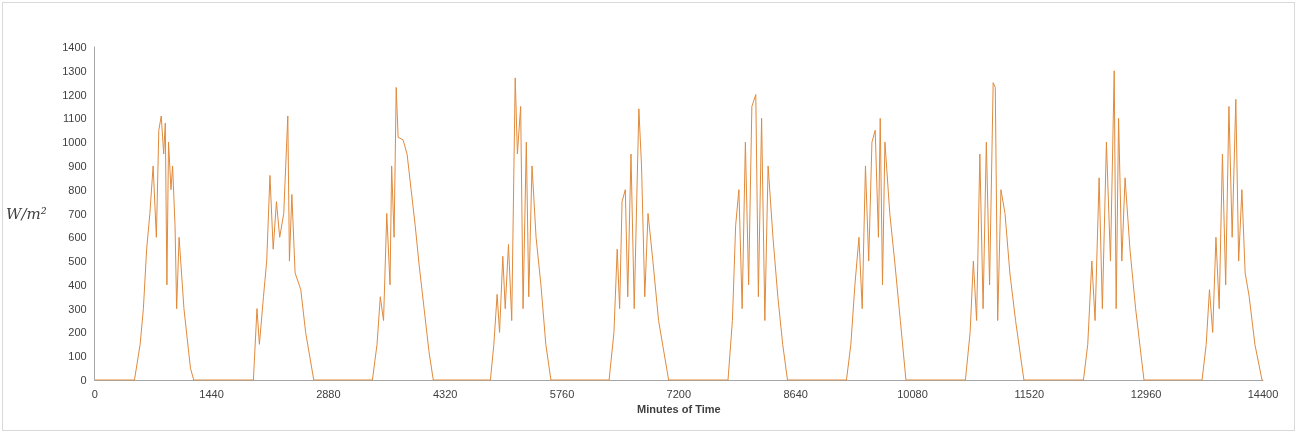 This screenshot has width=1297, height=433. Describe the element at coordinates (1146, 393) in the screenshot. I see `x-tick-label: 12960` at that location.